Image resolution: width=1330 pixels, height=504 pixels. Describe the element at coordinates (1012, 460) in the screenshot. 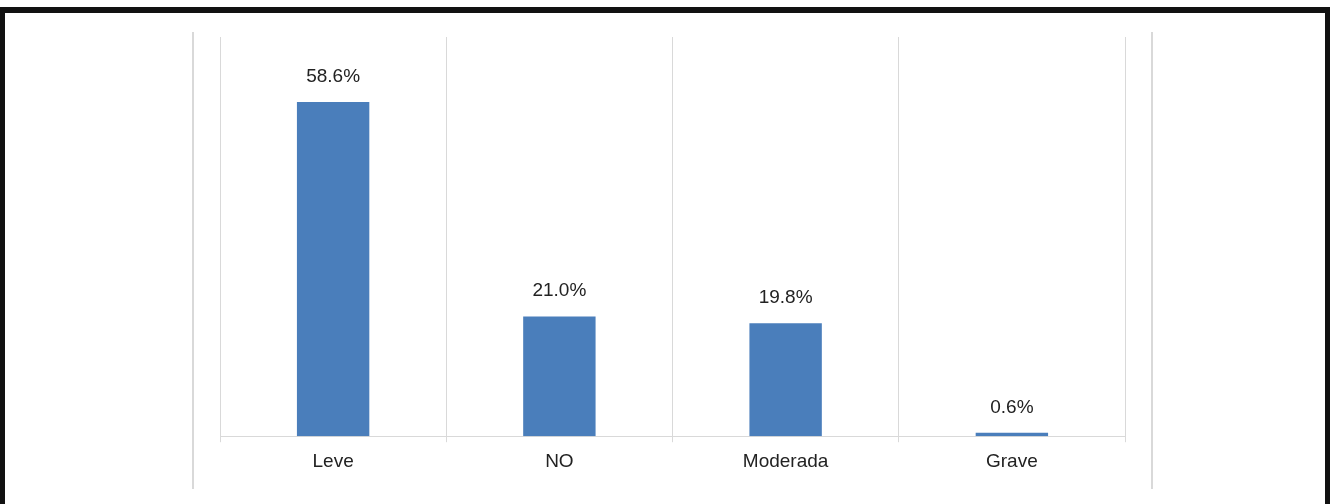

I see `x-tick-label: Grave` at that location.